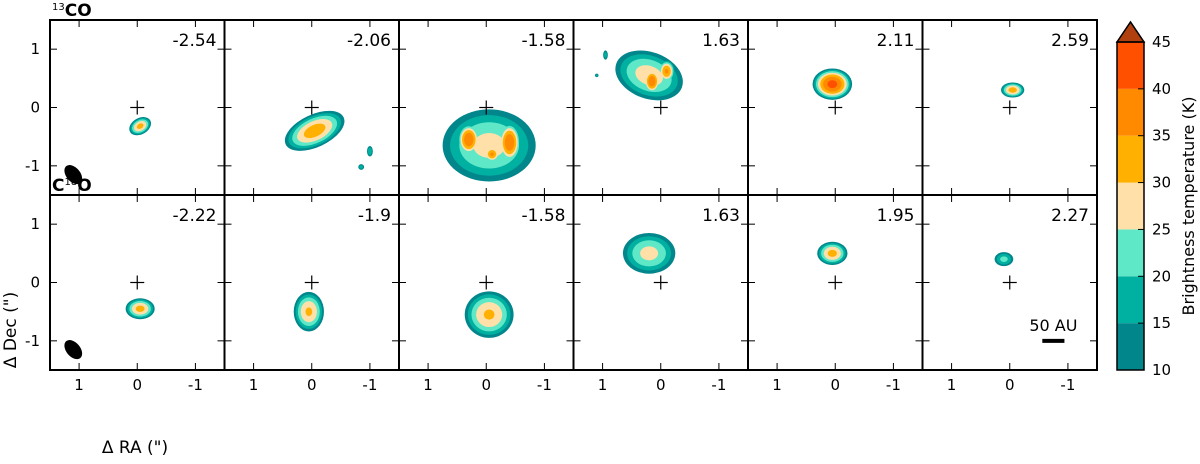 Image resolution: width=1200 pixels, height=464 pixels. I want to click on velocity-label: -1.9, so click(374, 216).